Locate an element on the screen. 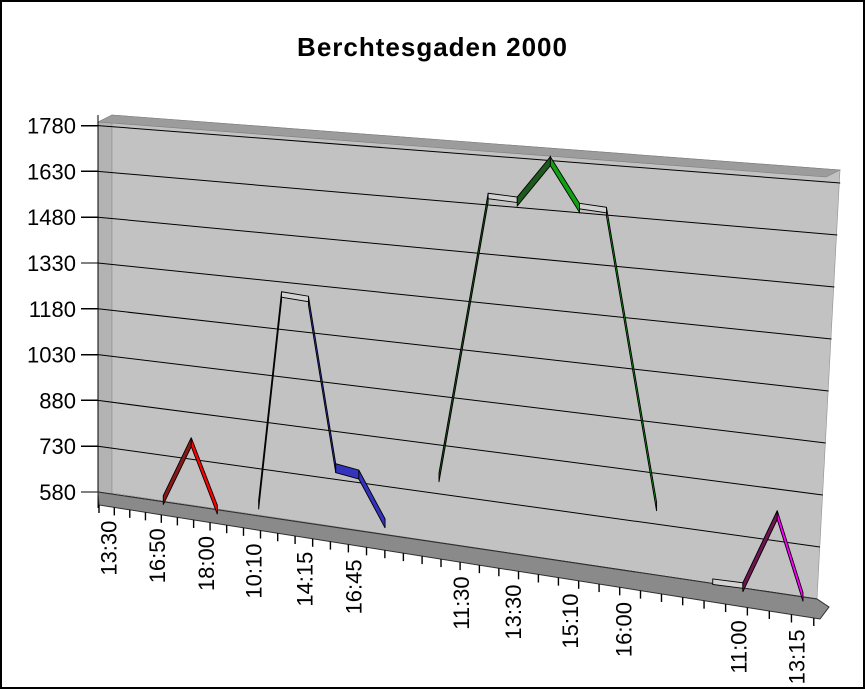 This screenshot has height=689, width=865. track-green is located at coordinates (548, 333).